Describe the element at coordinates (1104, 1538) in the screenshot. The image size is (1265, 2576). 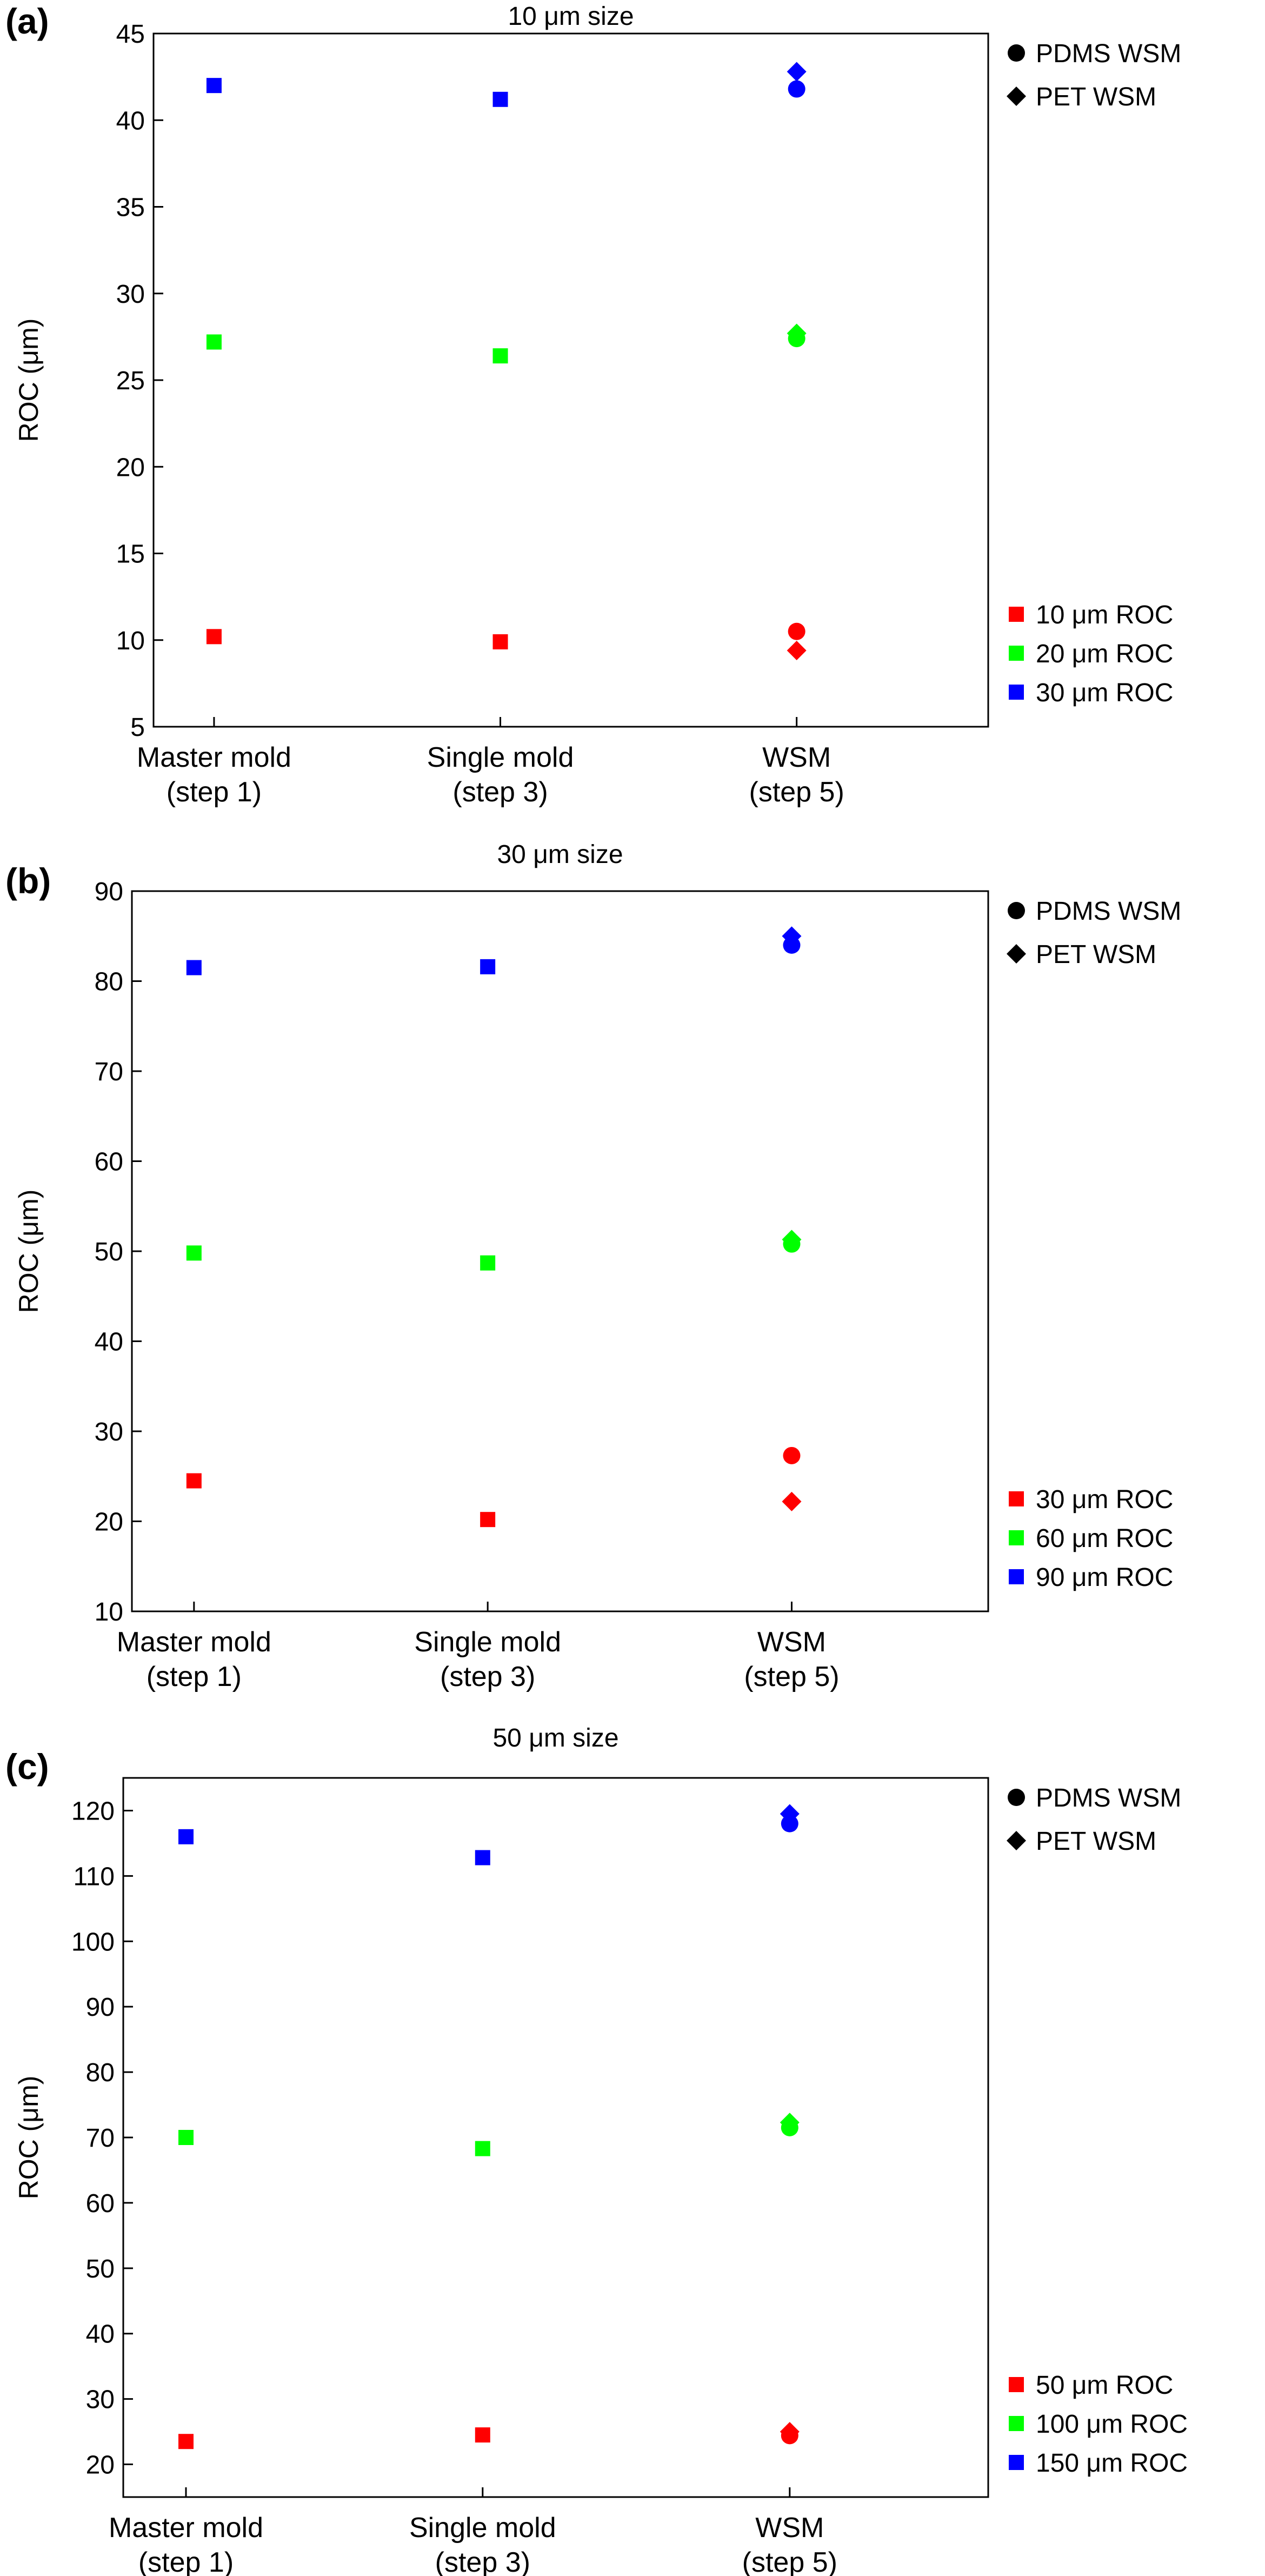
I see `legend-label: 60 μm ROC` at that location.